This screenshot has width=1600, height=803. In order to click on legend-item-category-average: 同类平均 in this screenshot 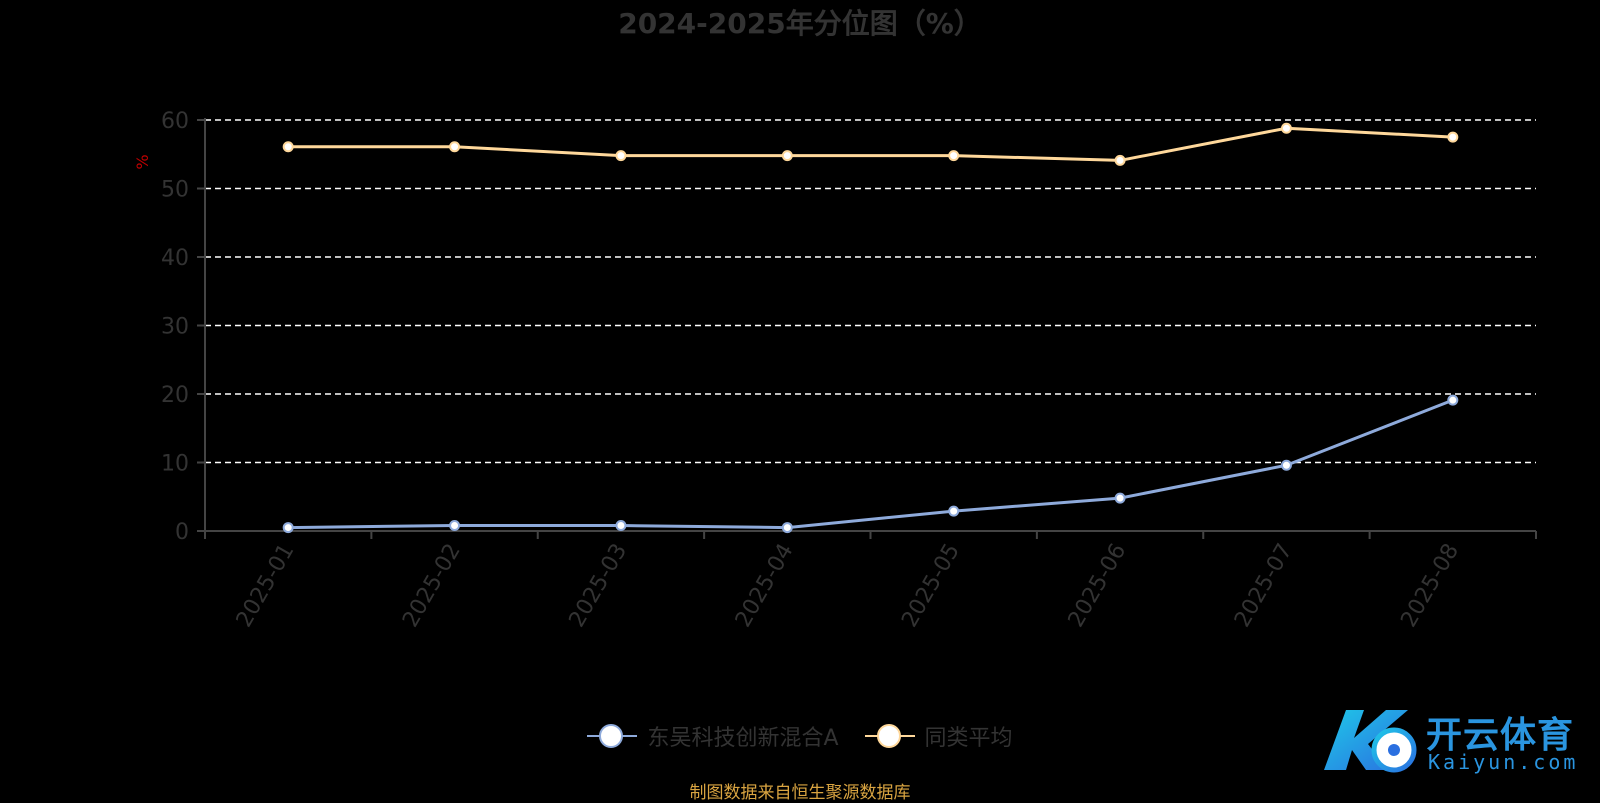, I will do `click(938, 736)`.